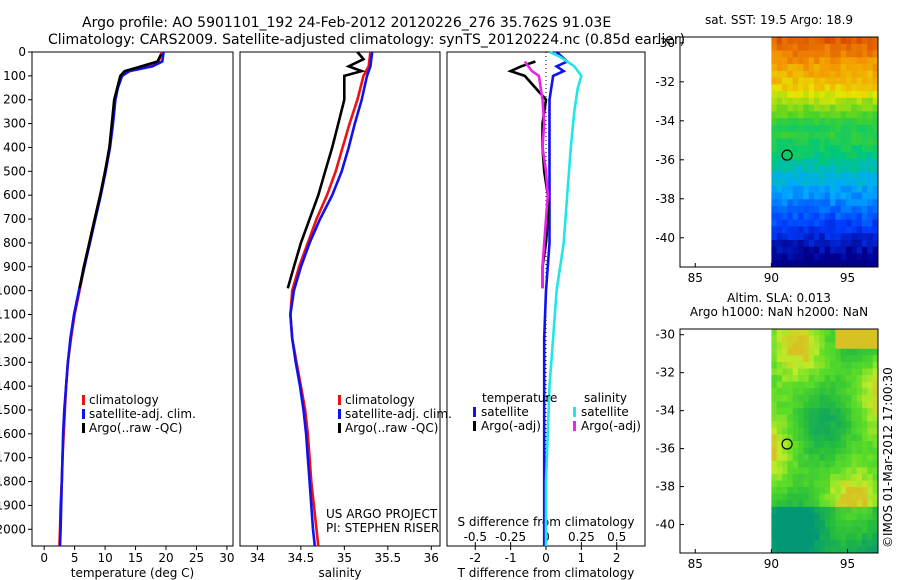 This screenshot has width=900, height=580. I want to click on argo-location-marker, so click(787, 444).